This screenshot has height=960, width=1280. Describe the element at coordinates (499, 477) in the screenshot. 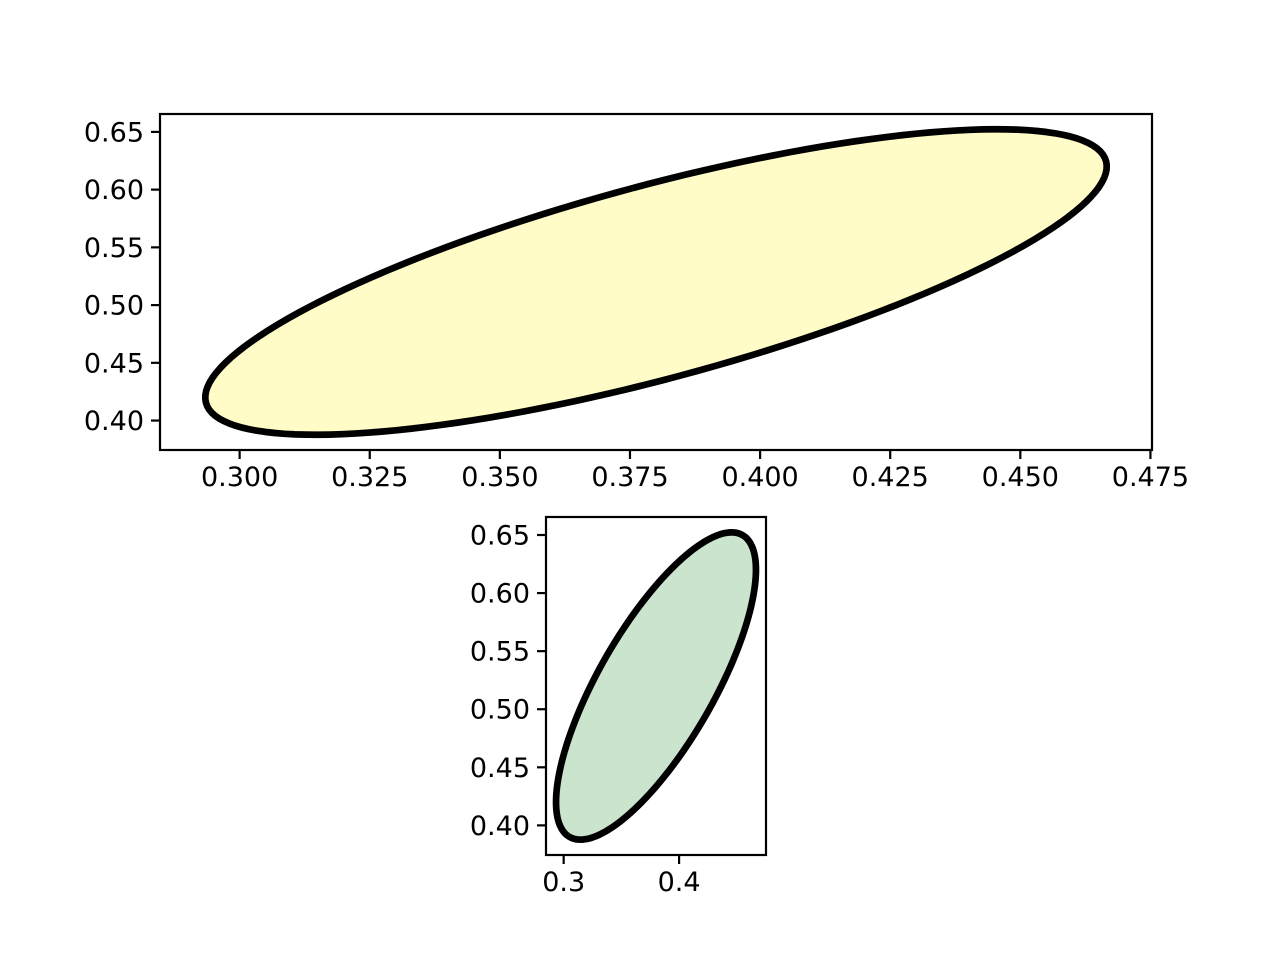

I see `x-tick-label: 0.350` at that location.